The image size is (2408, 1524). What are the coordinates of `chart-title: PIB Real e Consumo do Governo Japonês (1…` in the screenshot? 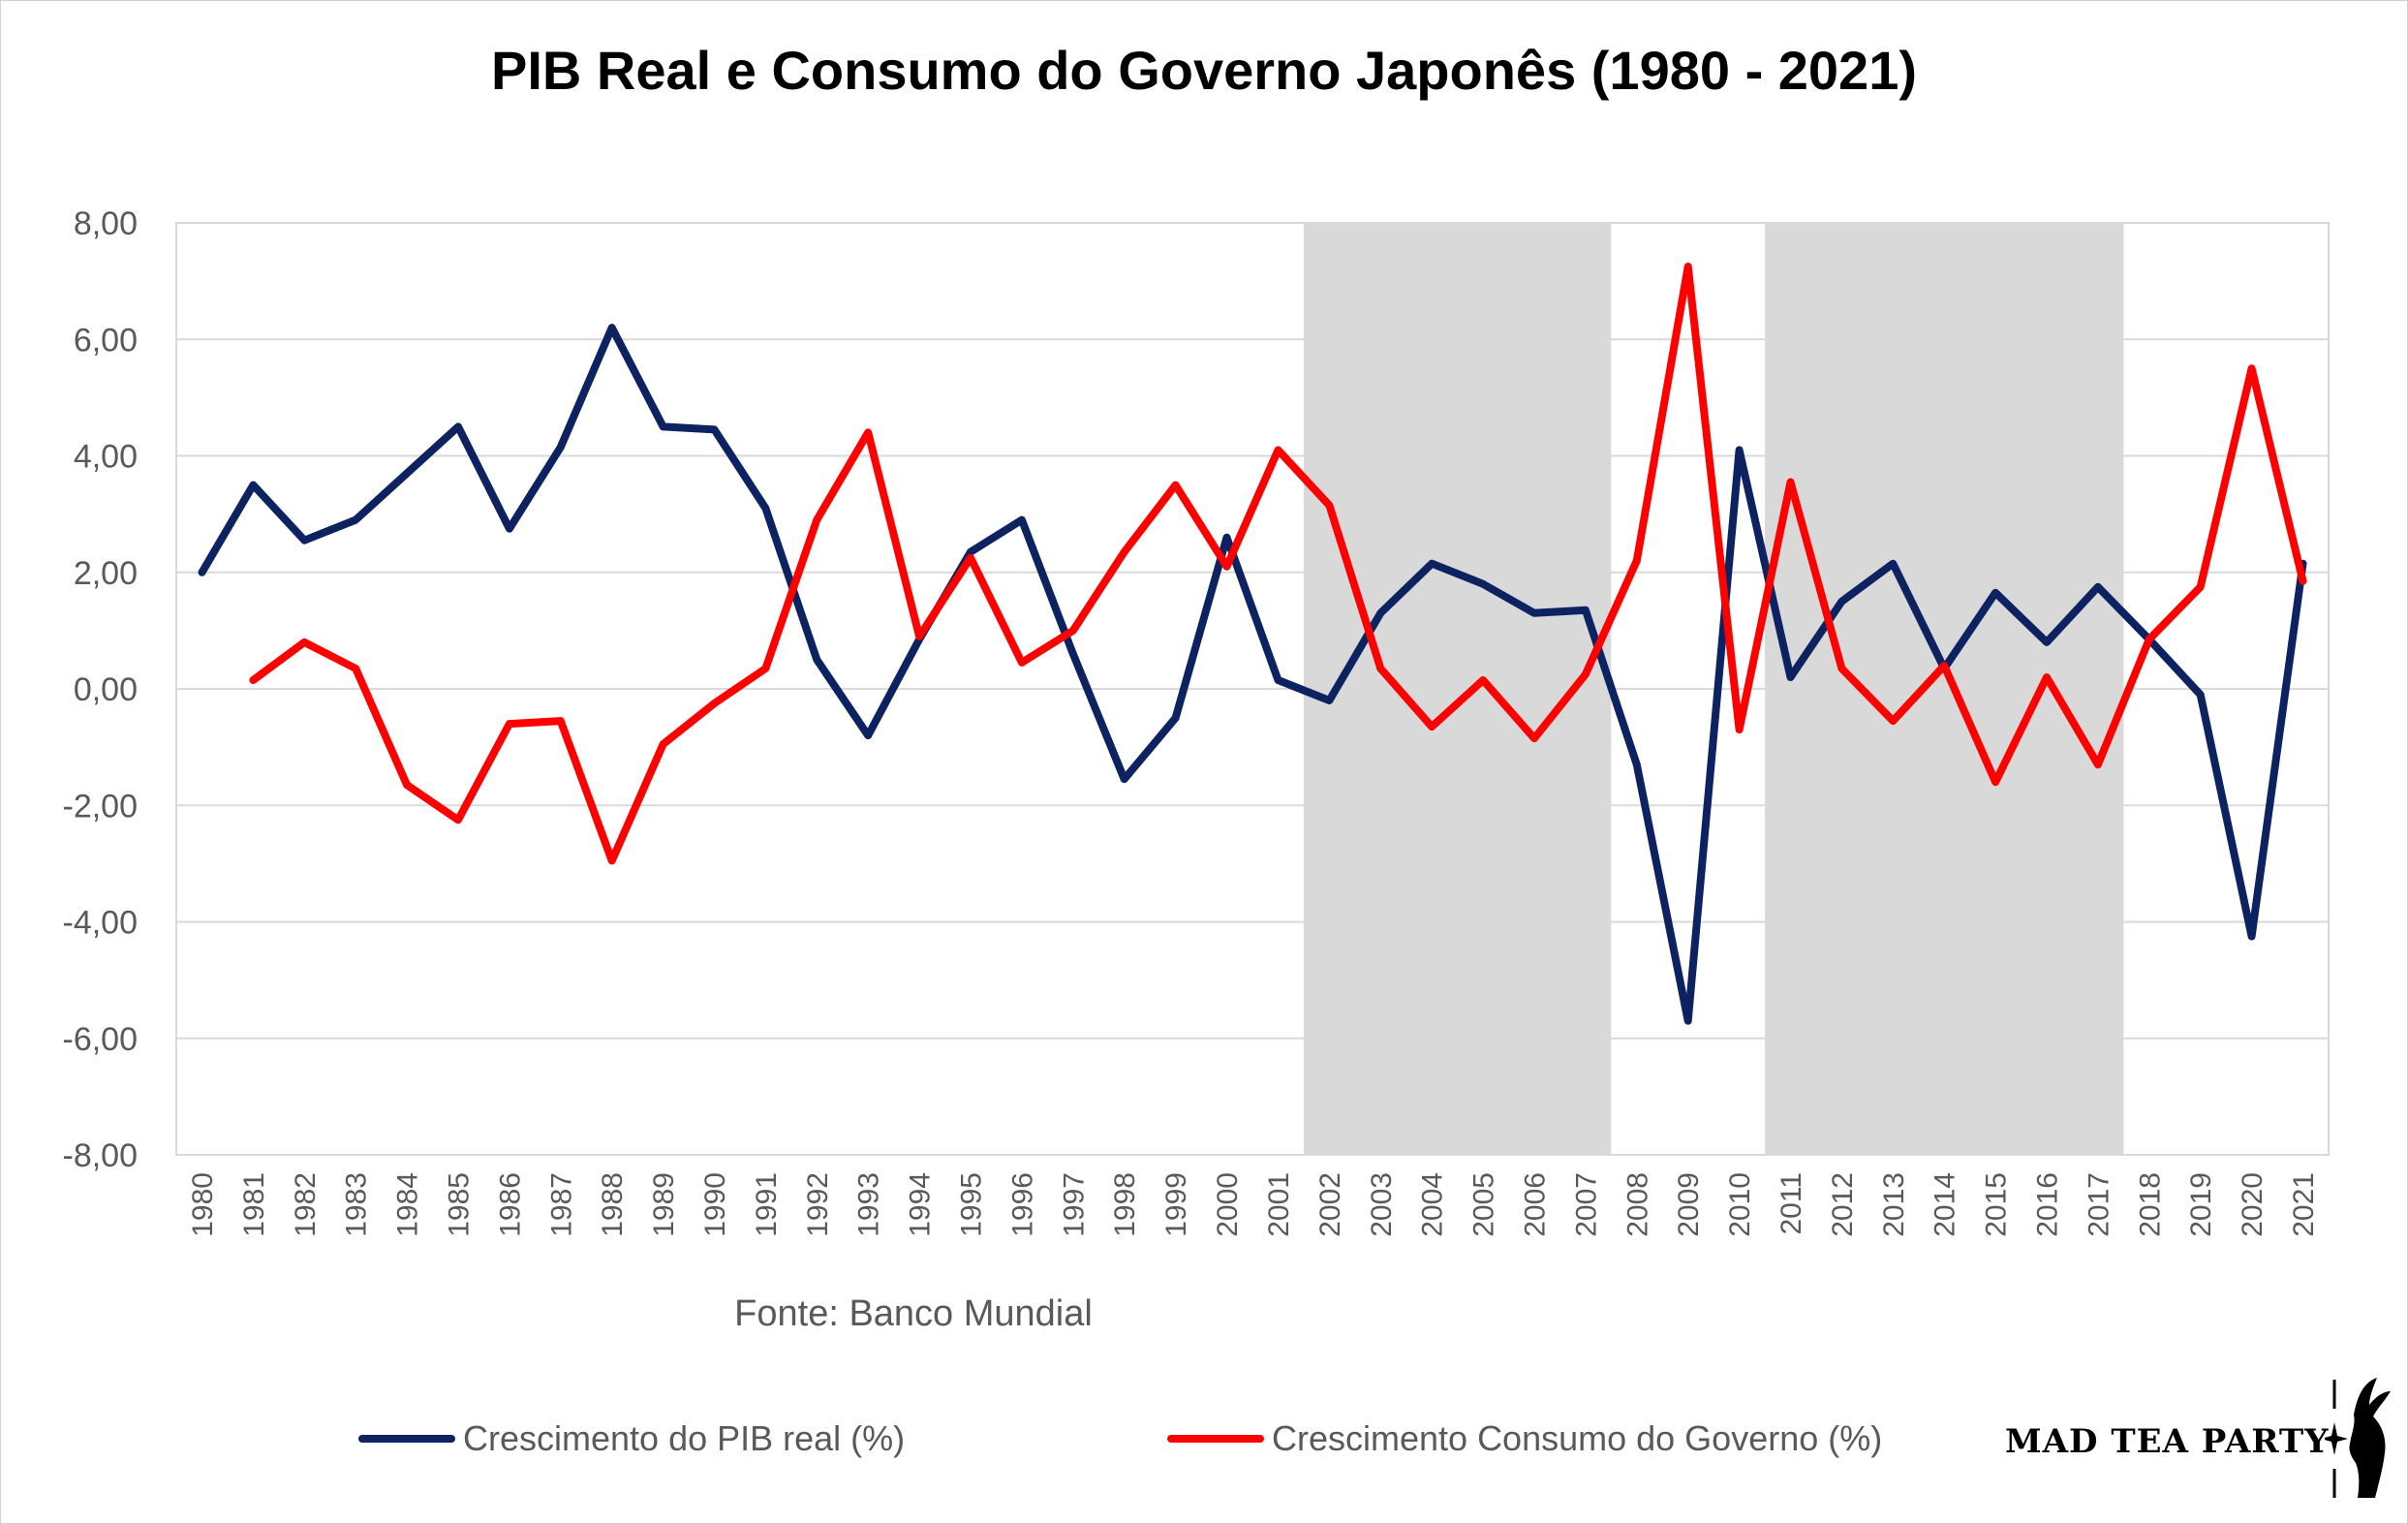 It's located at (1204, 70).